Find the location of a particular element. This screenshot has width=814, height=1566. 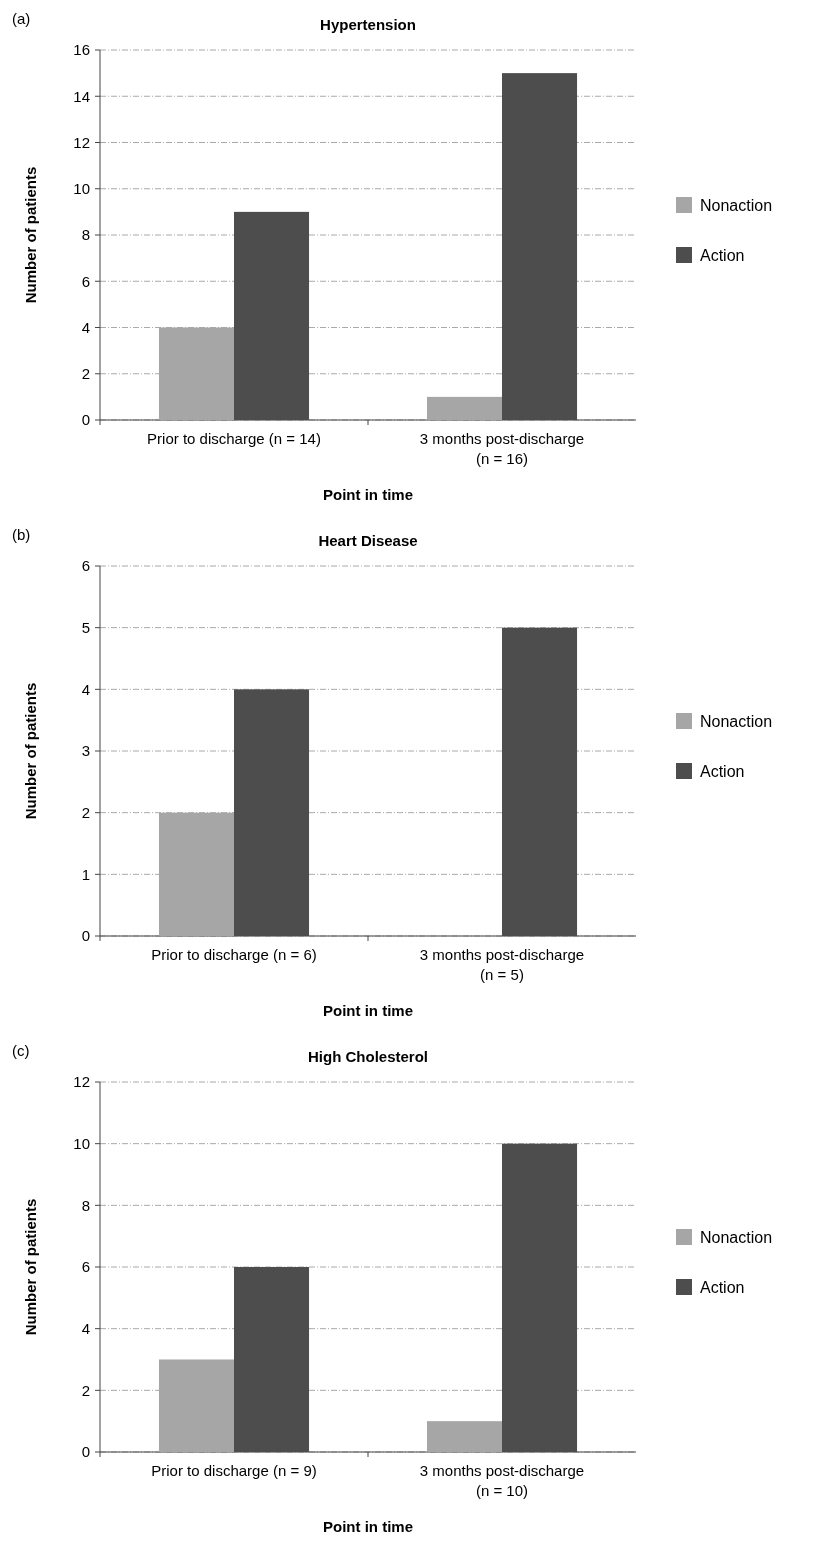

y-tick-label: 1 is located at coordinates (85, 874).